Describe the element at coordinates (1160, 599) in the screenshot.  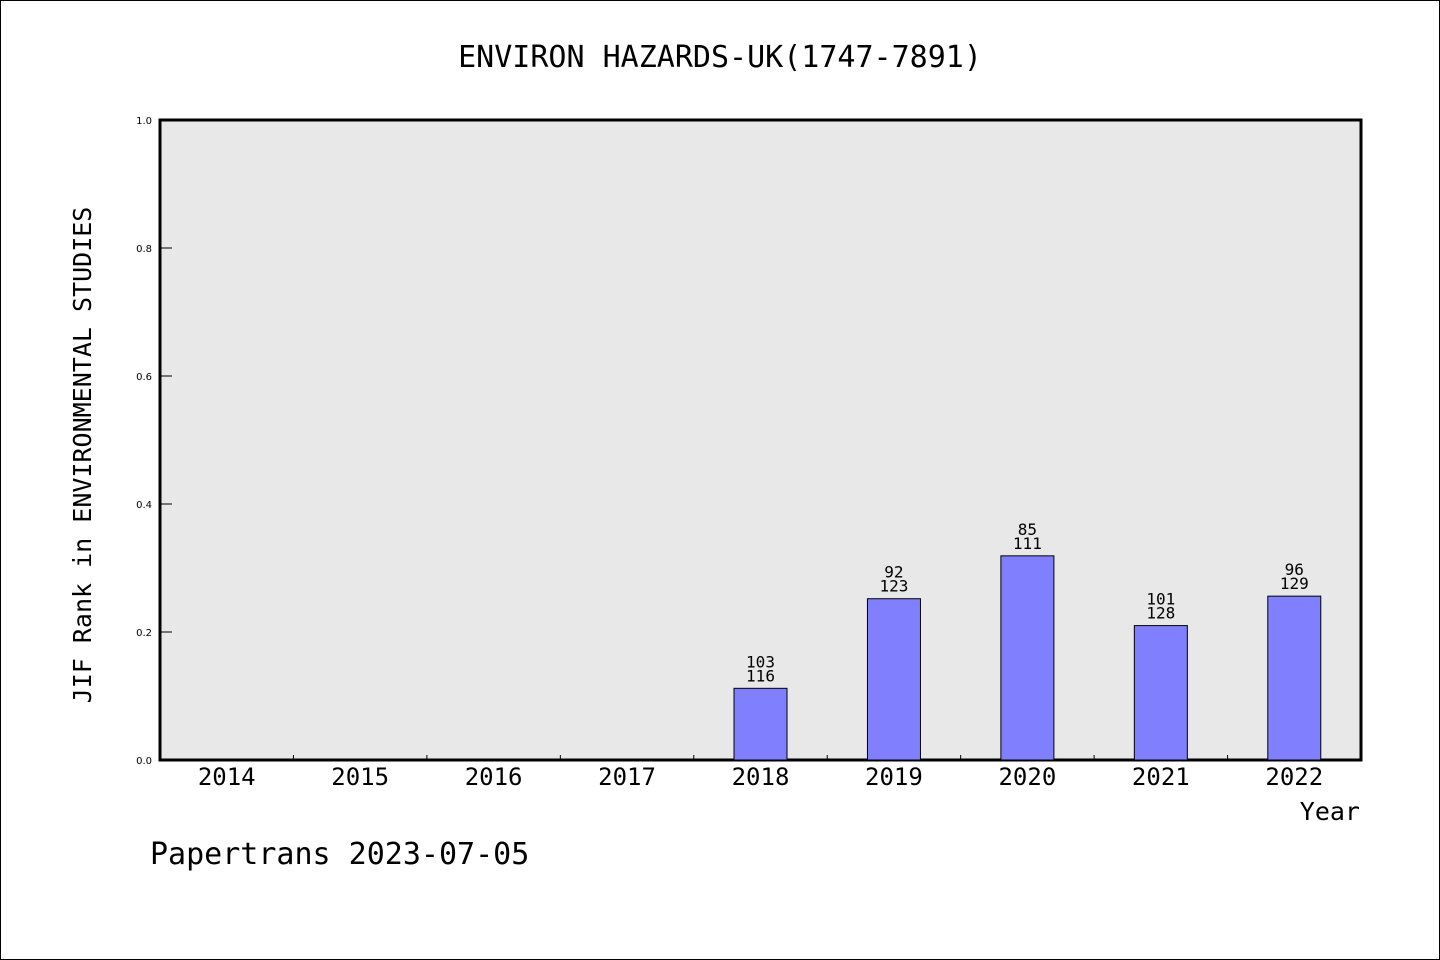
I see `bar-rank-label: 101` at that location.